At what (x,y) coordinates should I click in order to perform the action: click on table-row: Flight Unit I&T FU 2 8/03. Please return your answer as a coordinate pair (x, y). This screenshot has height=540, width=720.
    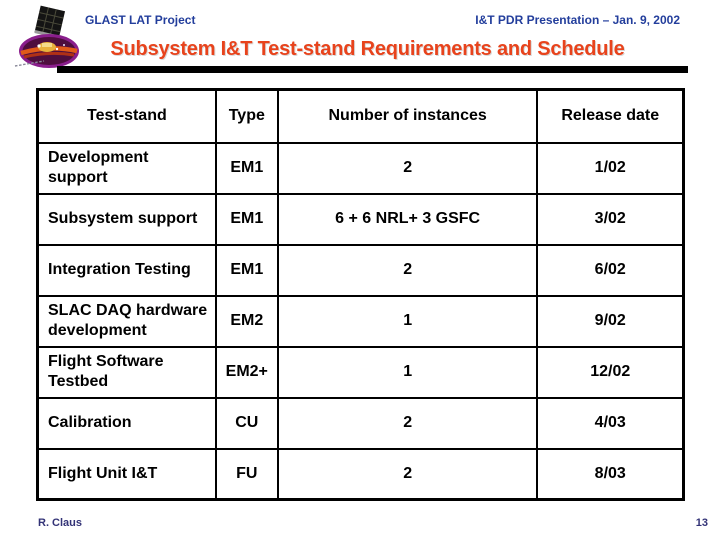
    Looking at the image, I should click on (360, 474).